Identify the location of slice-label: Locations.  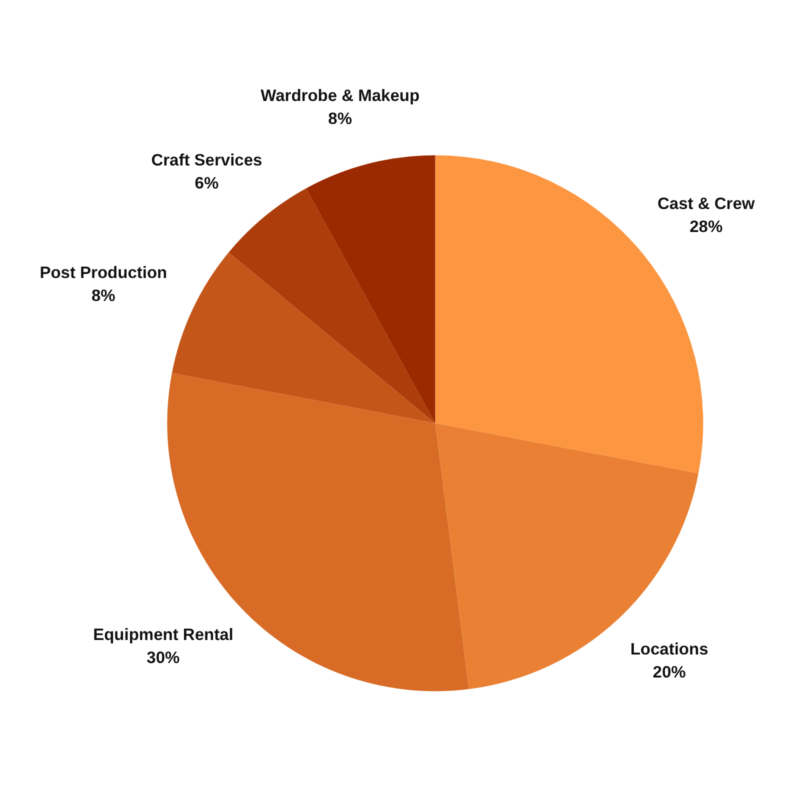
(669, 649).